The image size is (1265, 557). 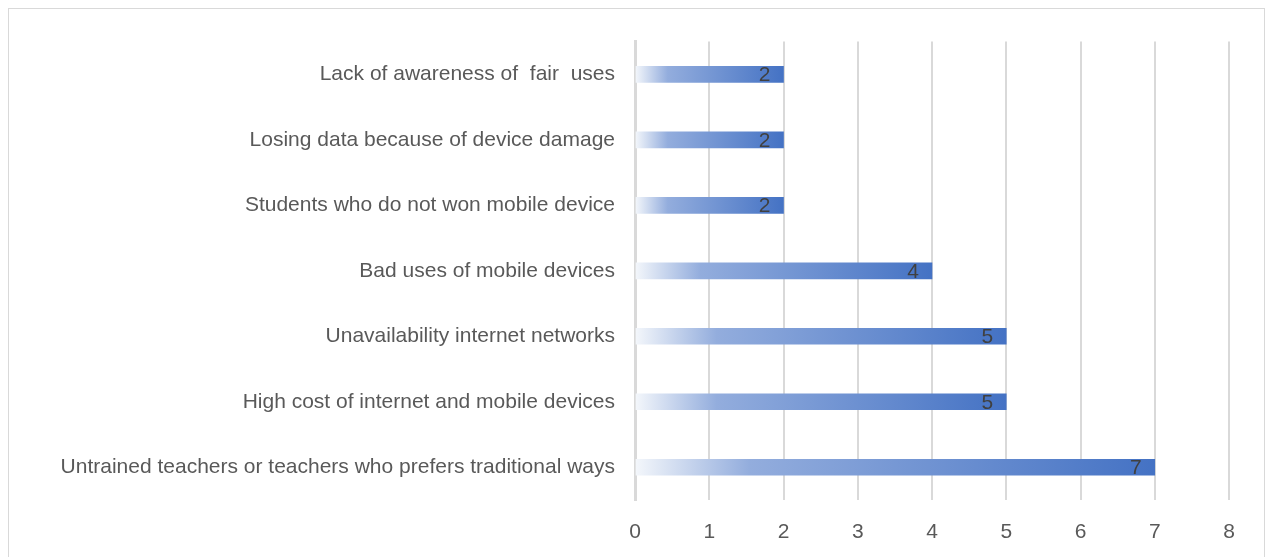 I want to click on x-tick-label: 5, so click(x=1006, y=531).